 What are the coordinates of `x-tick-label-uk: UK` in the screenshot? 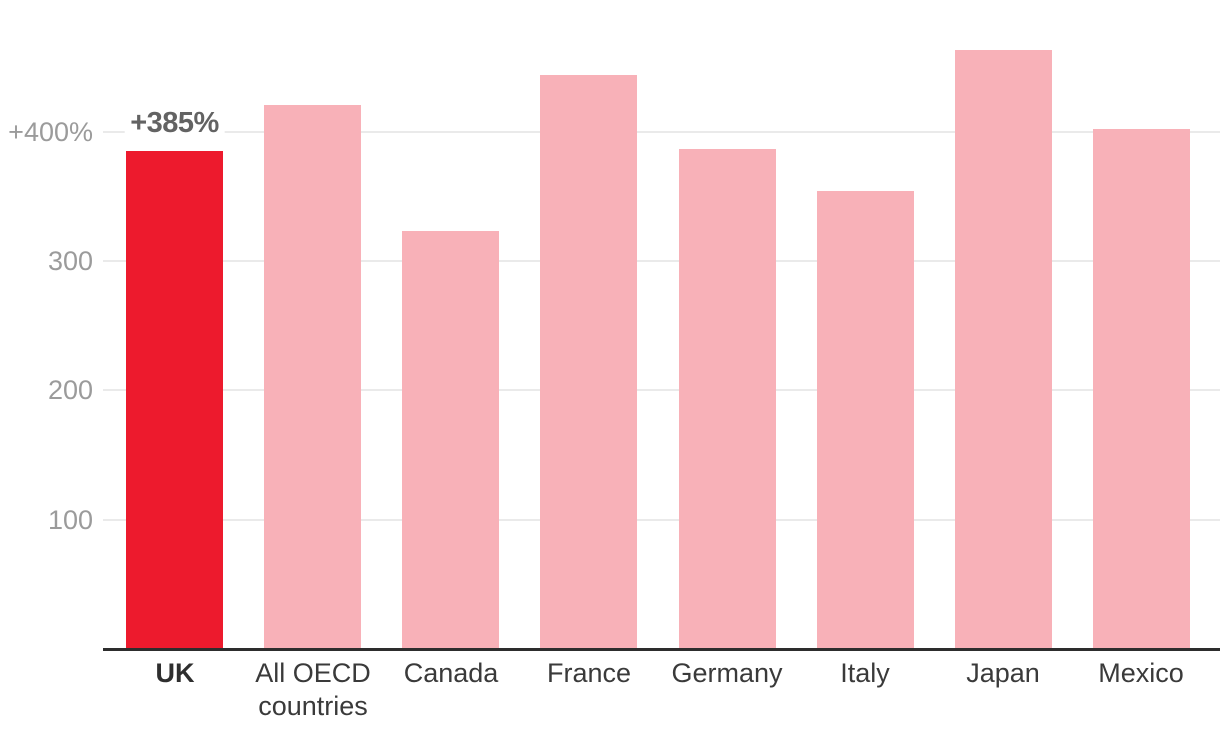 It's located at (175, 673).